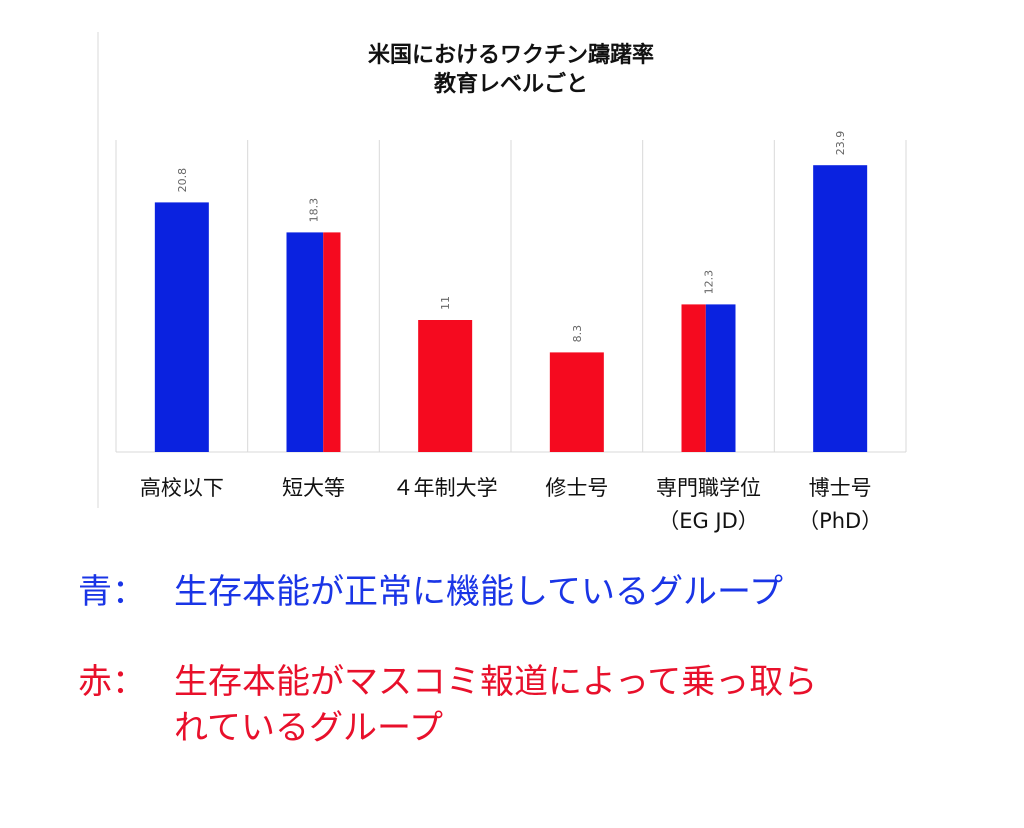 The width and height of the screenshot is (1024, 828). I want to click on legend-blue-text: 生存本能が正常に機能しているグループ, so click(478, 592).